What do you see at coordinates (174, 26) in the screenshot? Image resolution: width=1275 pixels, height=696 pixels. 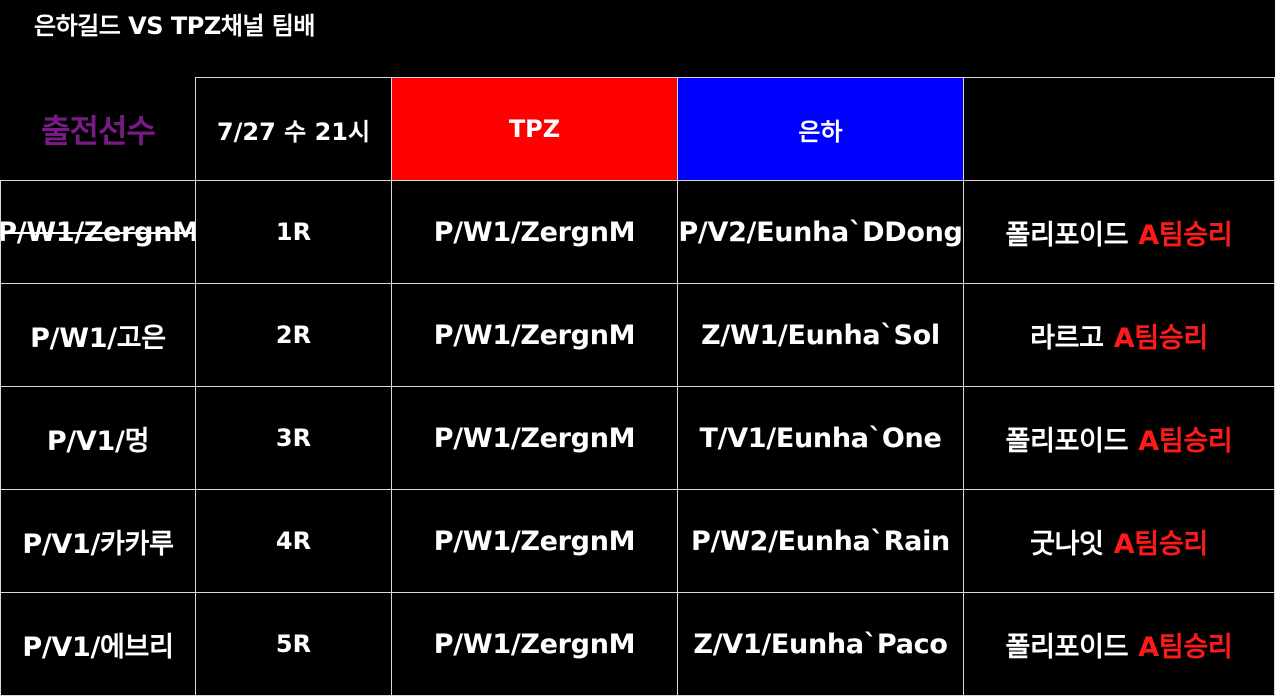 I see `page-title: 은하길드 VS TPZ채널 팀배` at bounding box center [174, 26].